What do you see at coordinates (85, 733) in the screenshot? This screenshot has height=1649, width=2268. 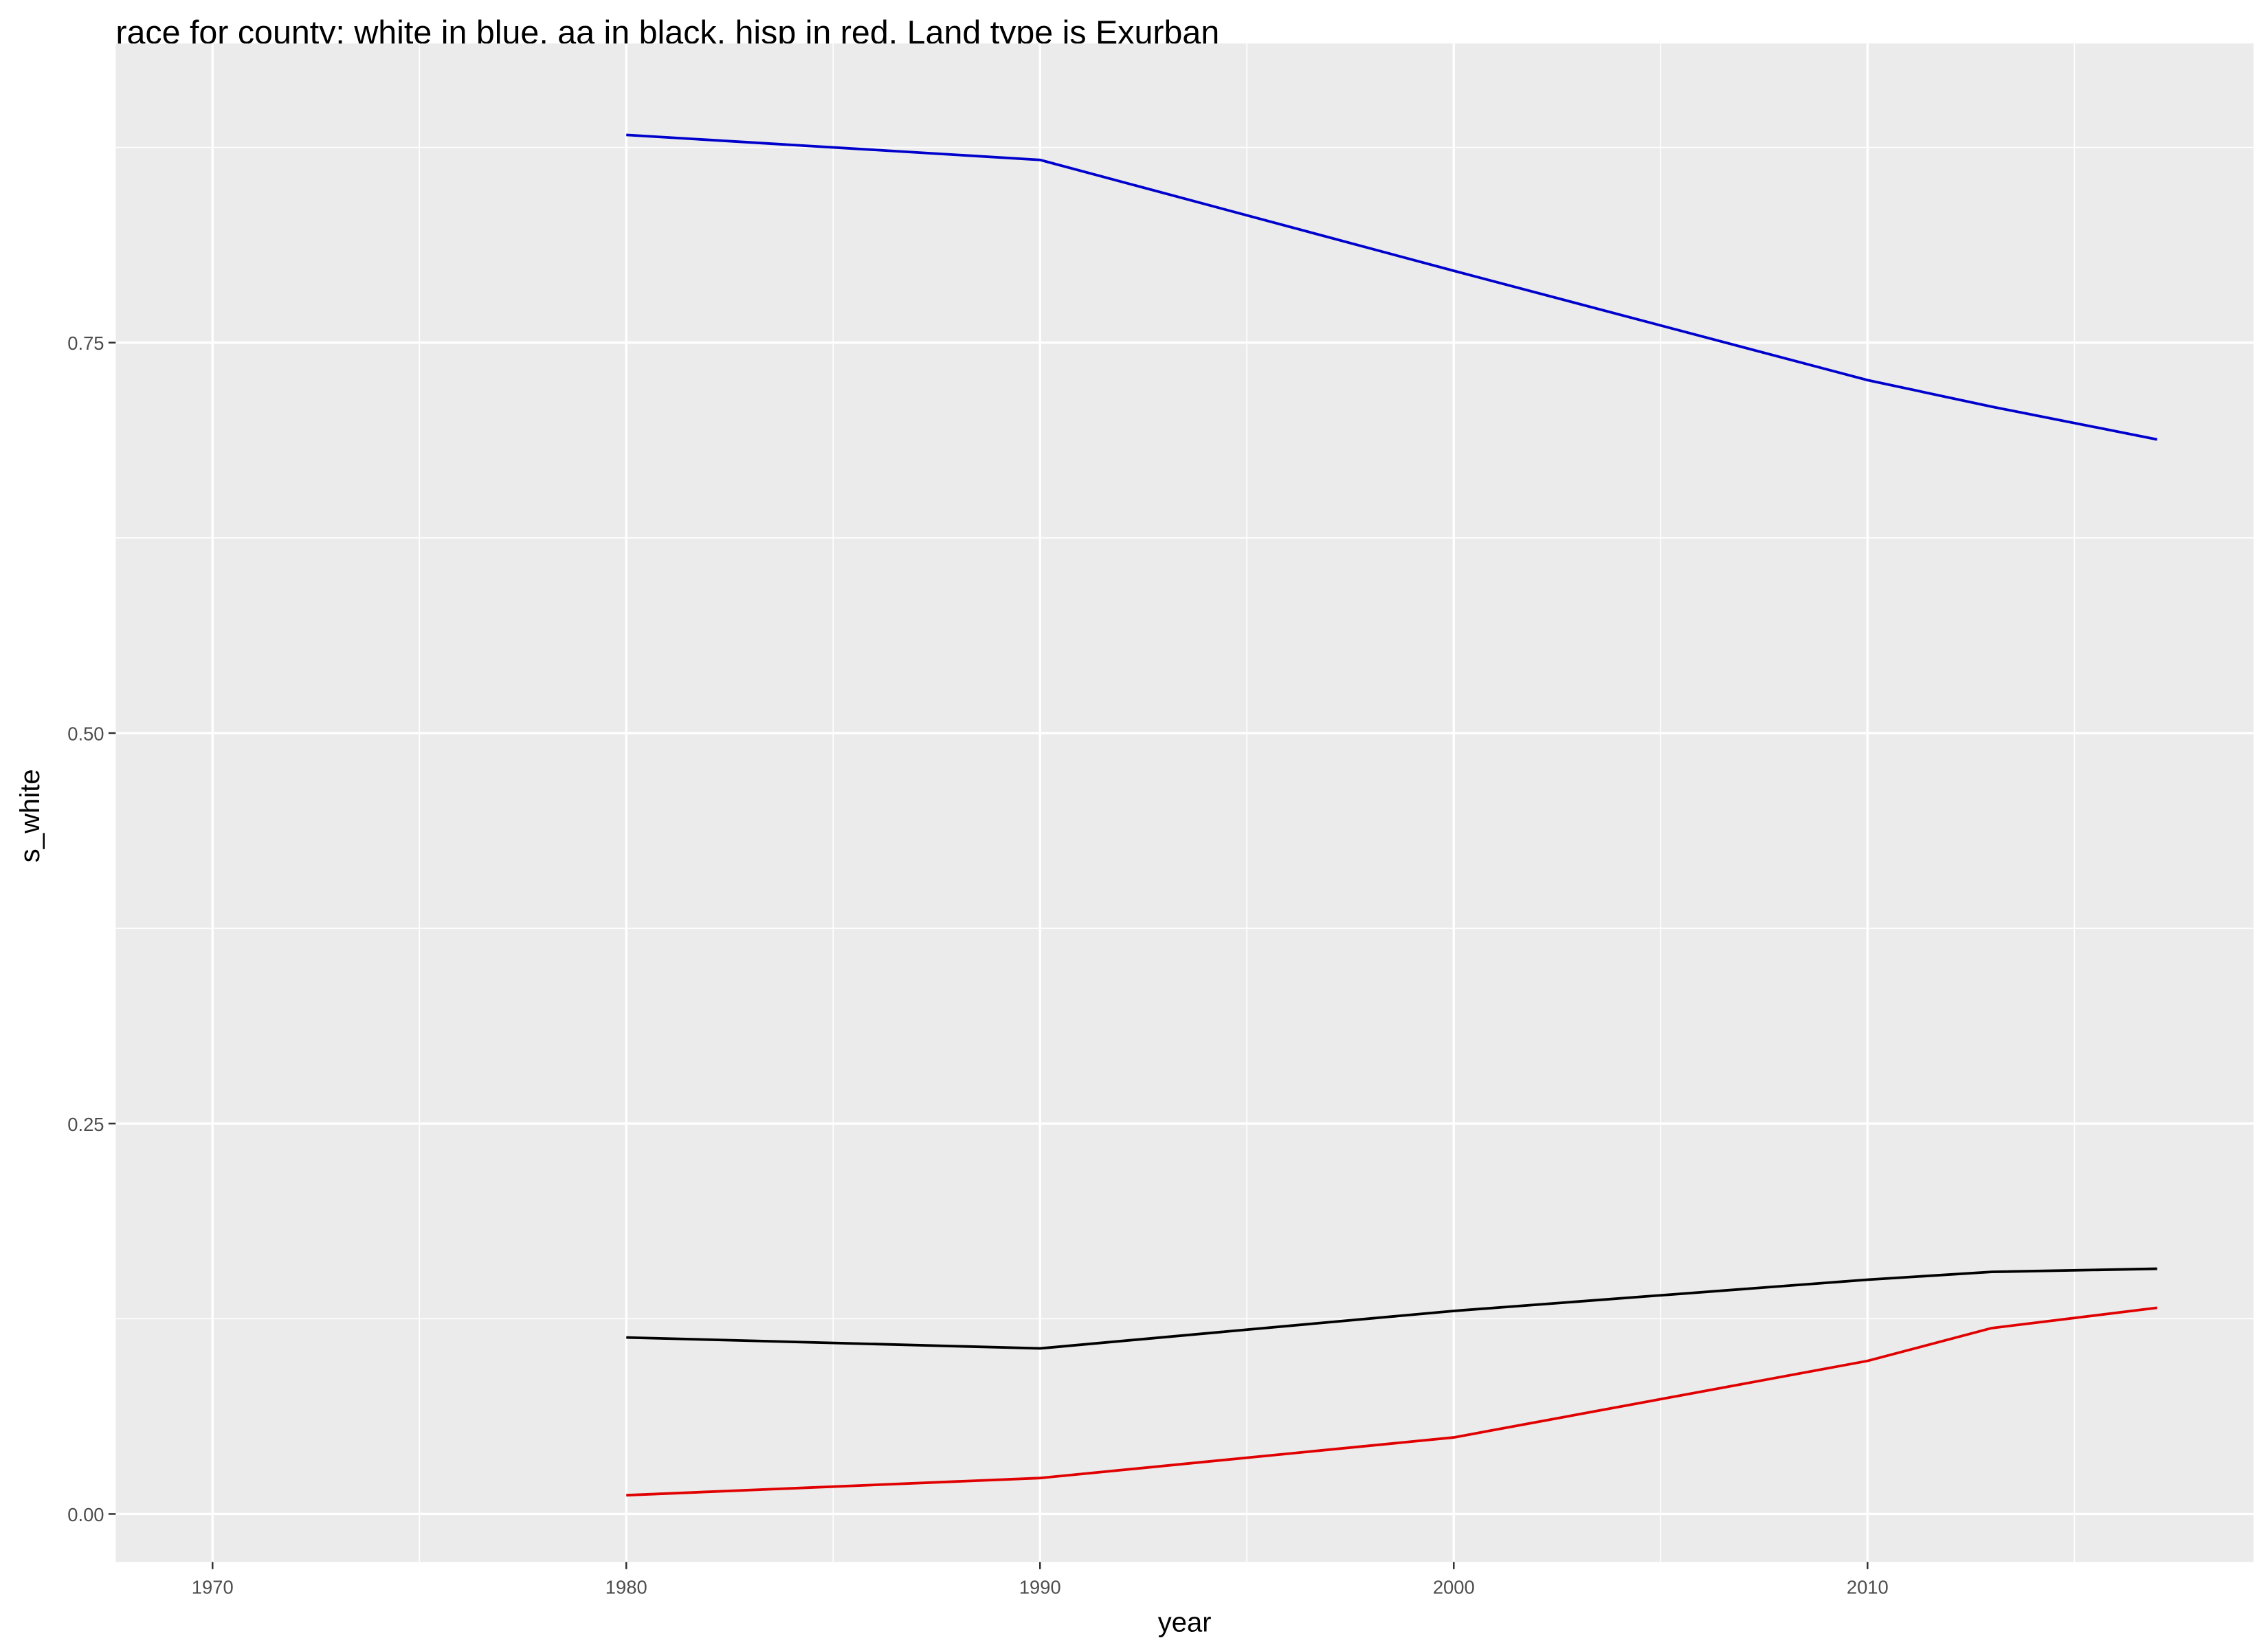 I see `y-tick-label: 0.50` at bounding box center [85, 733].